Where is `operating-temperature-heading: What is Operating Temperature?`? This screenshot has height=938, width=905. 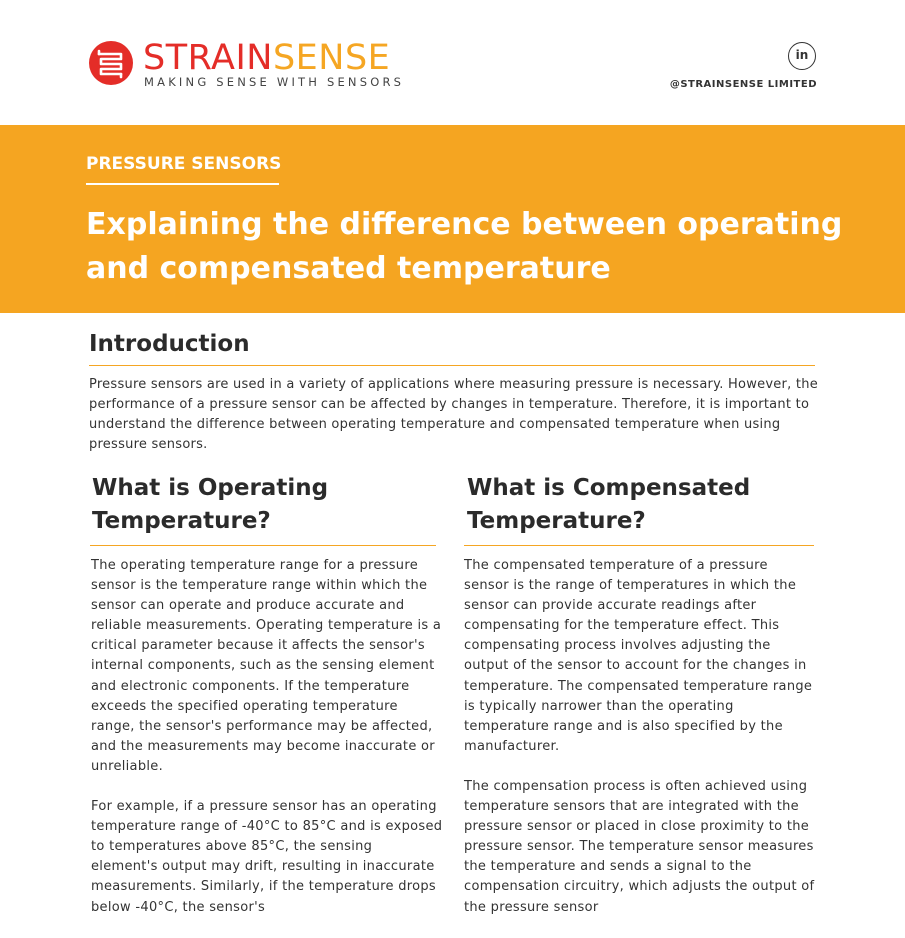
operating-temperature-heading: What is Operating Temperature? is located at coordinates (210, 504).